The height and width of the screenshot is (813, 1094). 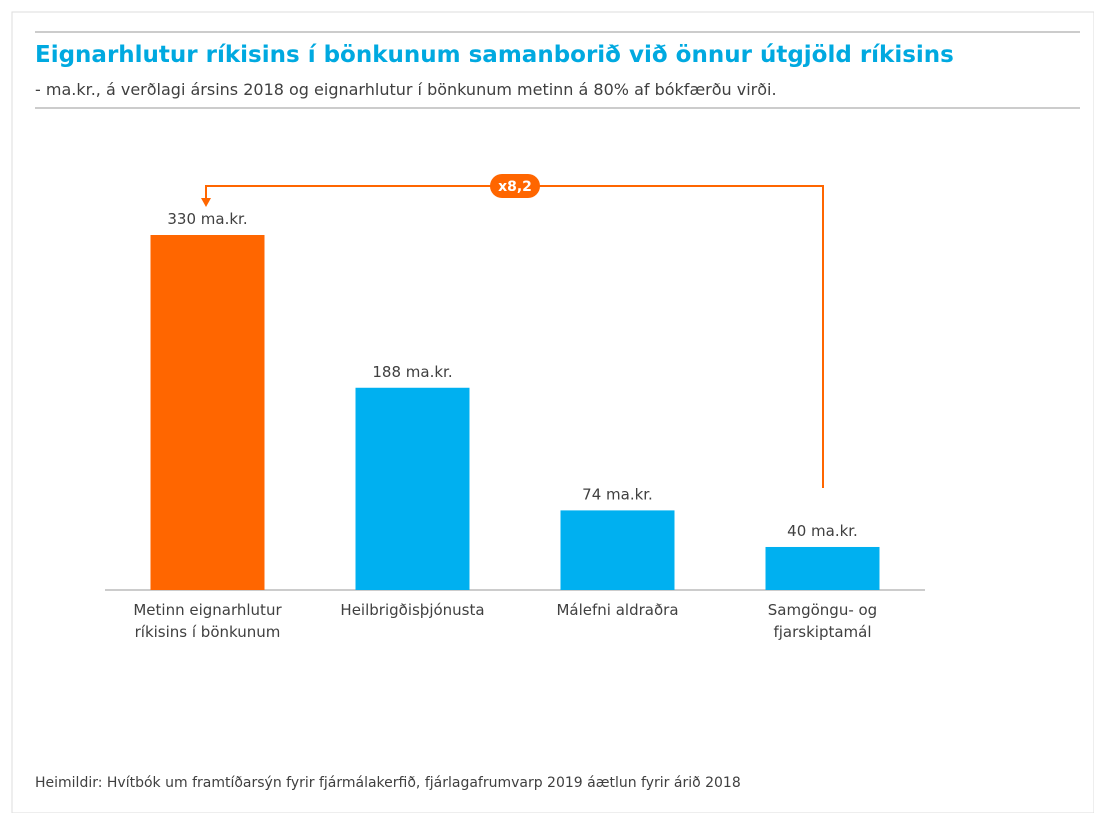 I want to click on annotation: x8,2, so click(x=515, y=187).